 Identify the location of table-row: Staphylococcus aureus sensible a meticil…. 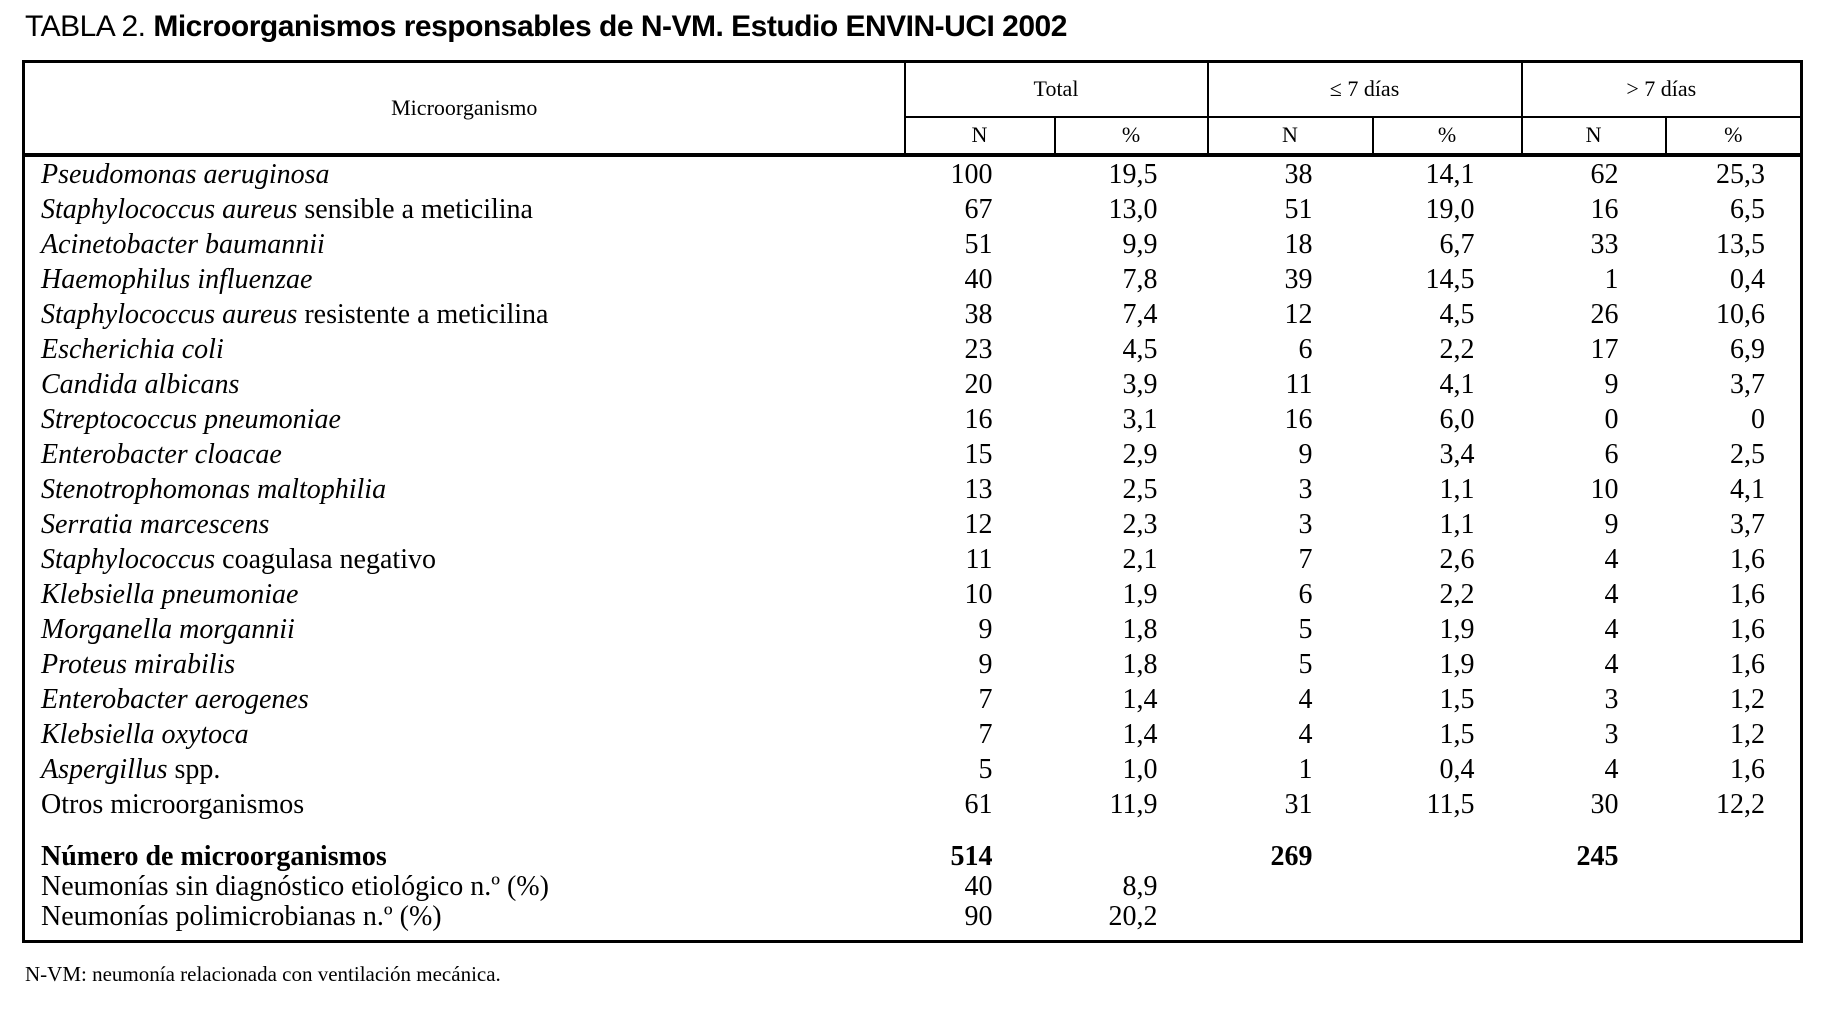
(913, 209).